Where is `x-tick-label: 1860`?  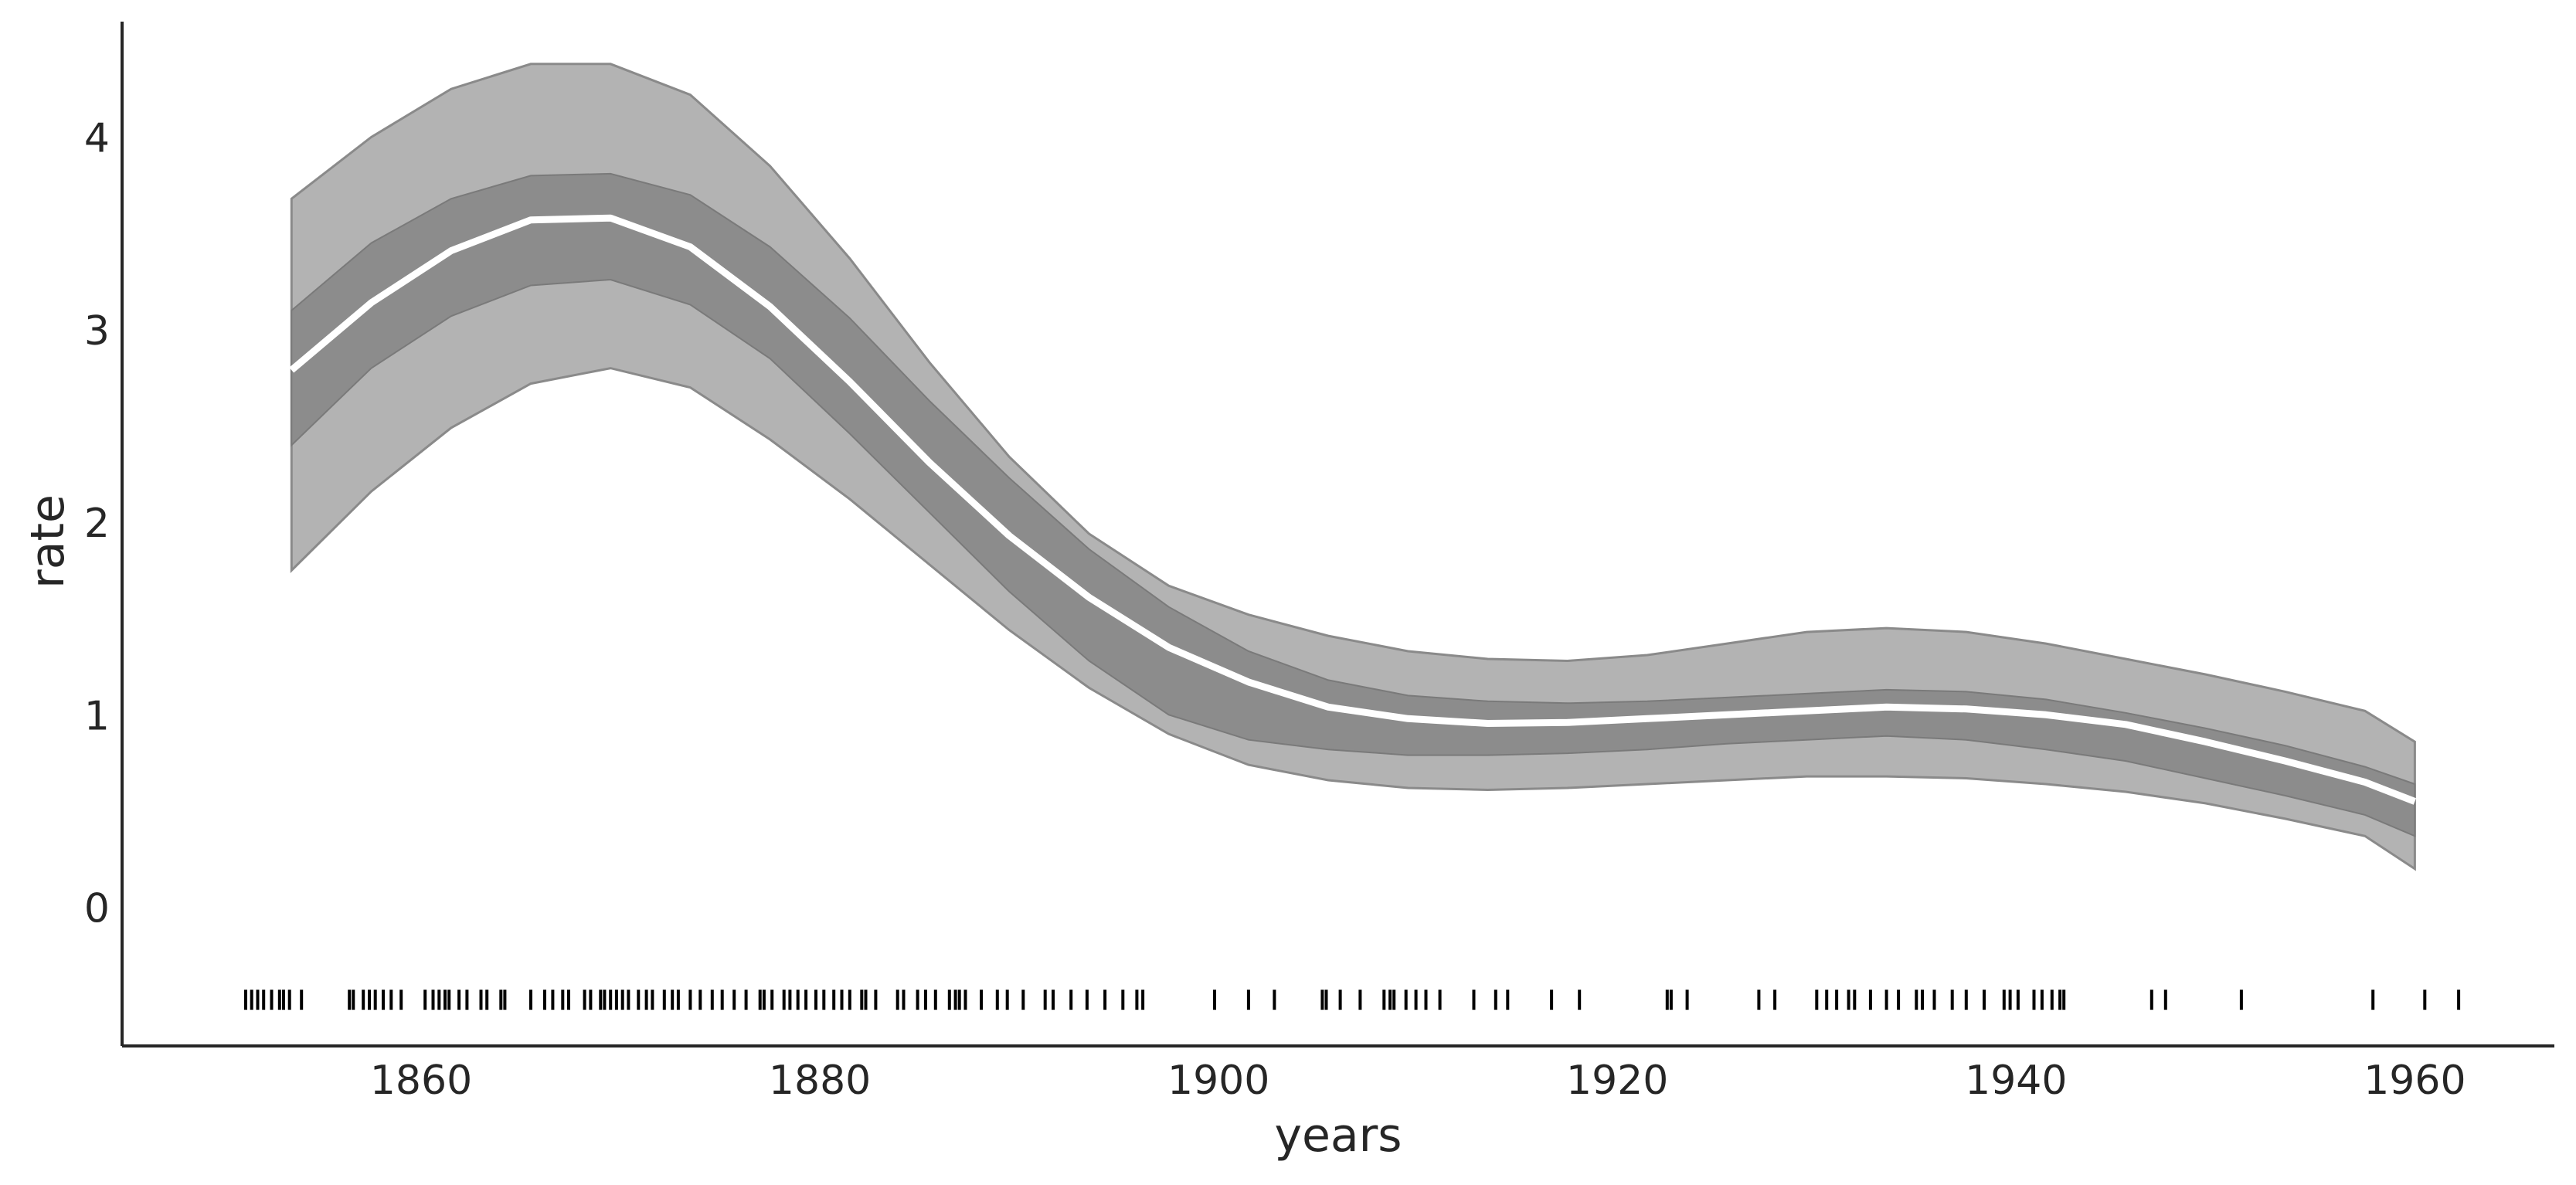 x-tick-label: 1860 is located at coordinates (421, 1081).